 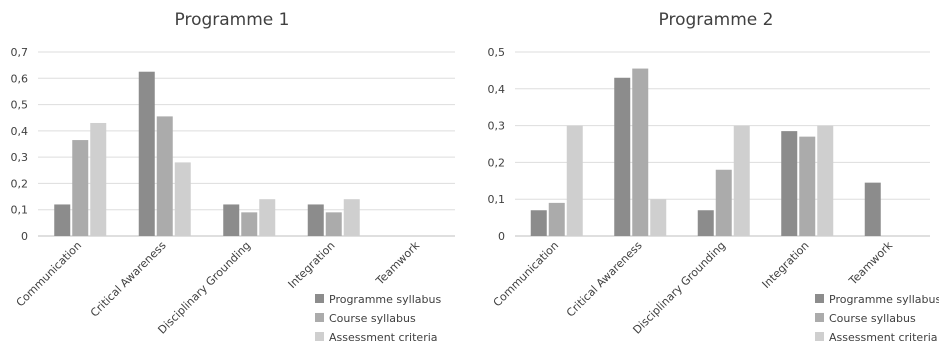 What do you see at coordinates (20, 78) in the screenshot?
I see `y-tick-label: 0,6` at bounding box center [20, 78].